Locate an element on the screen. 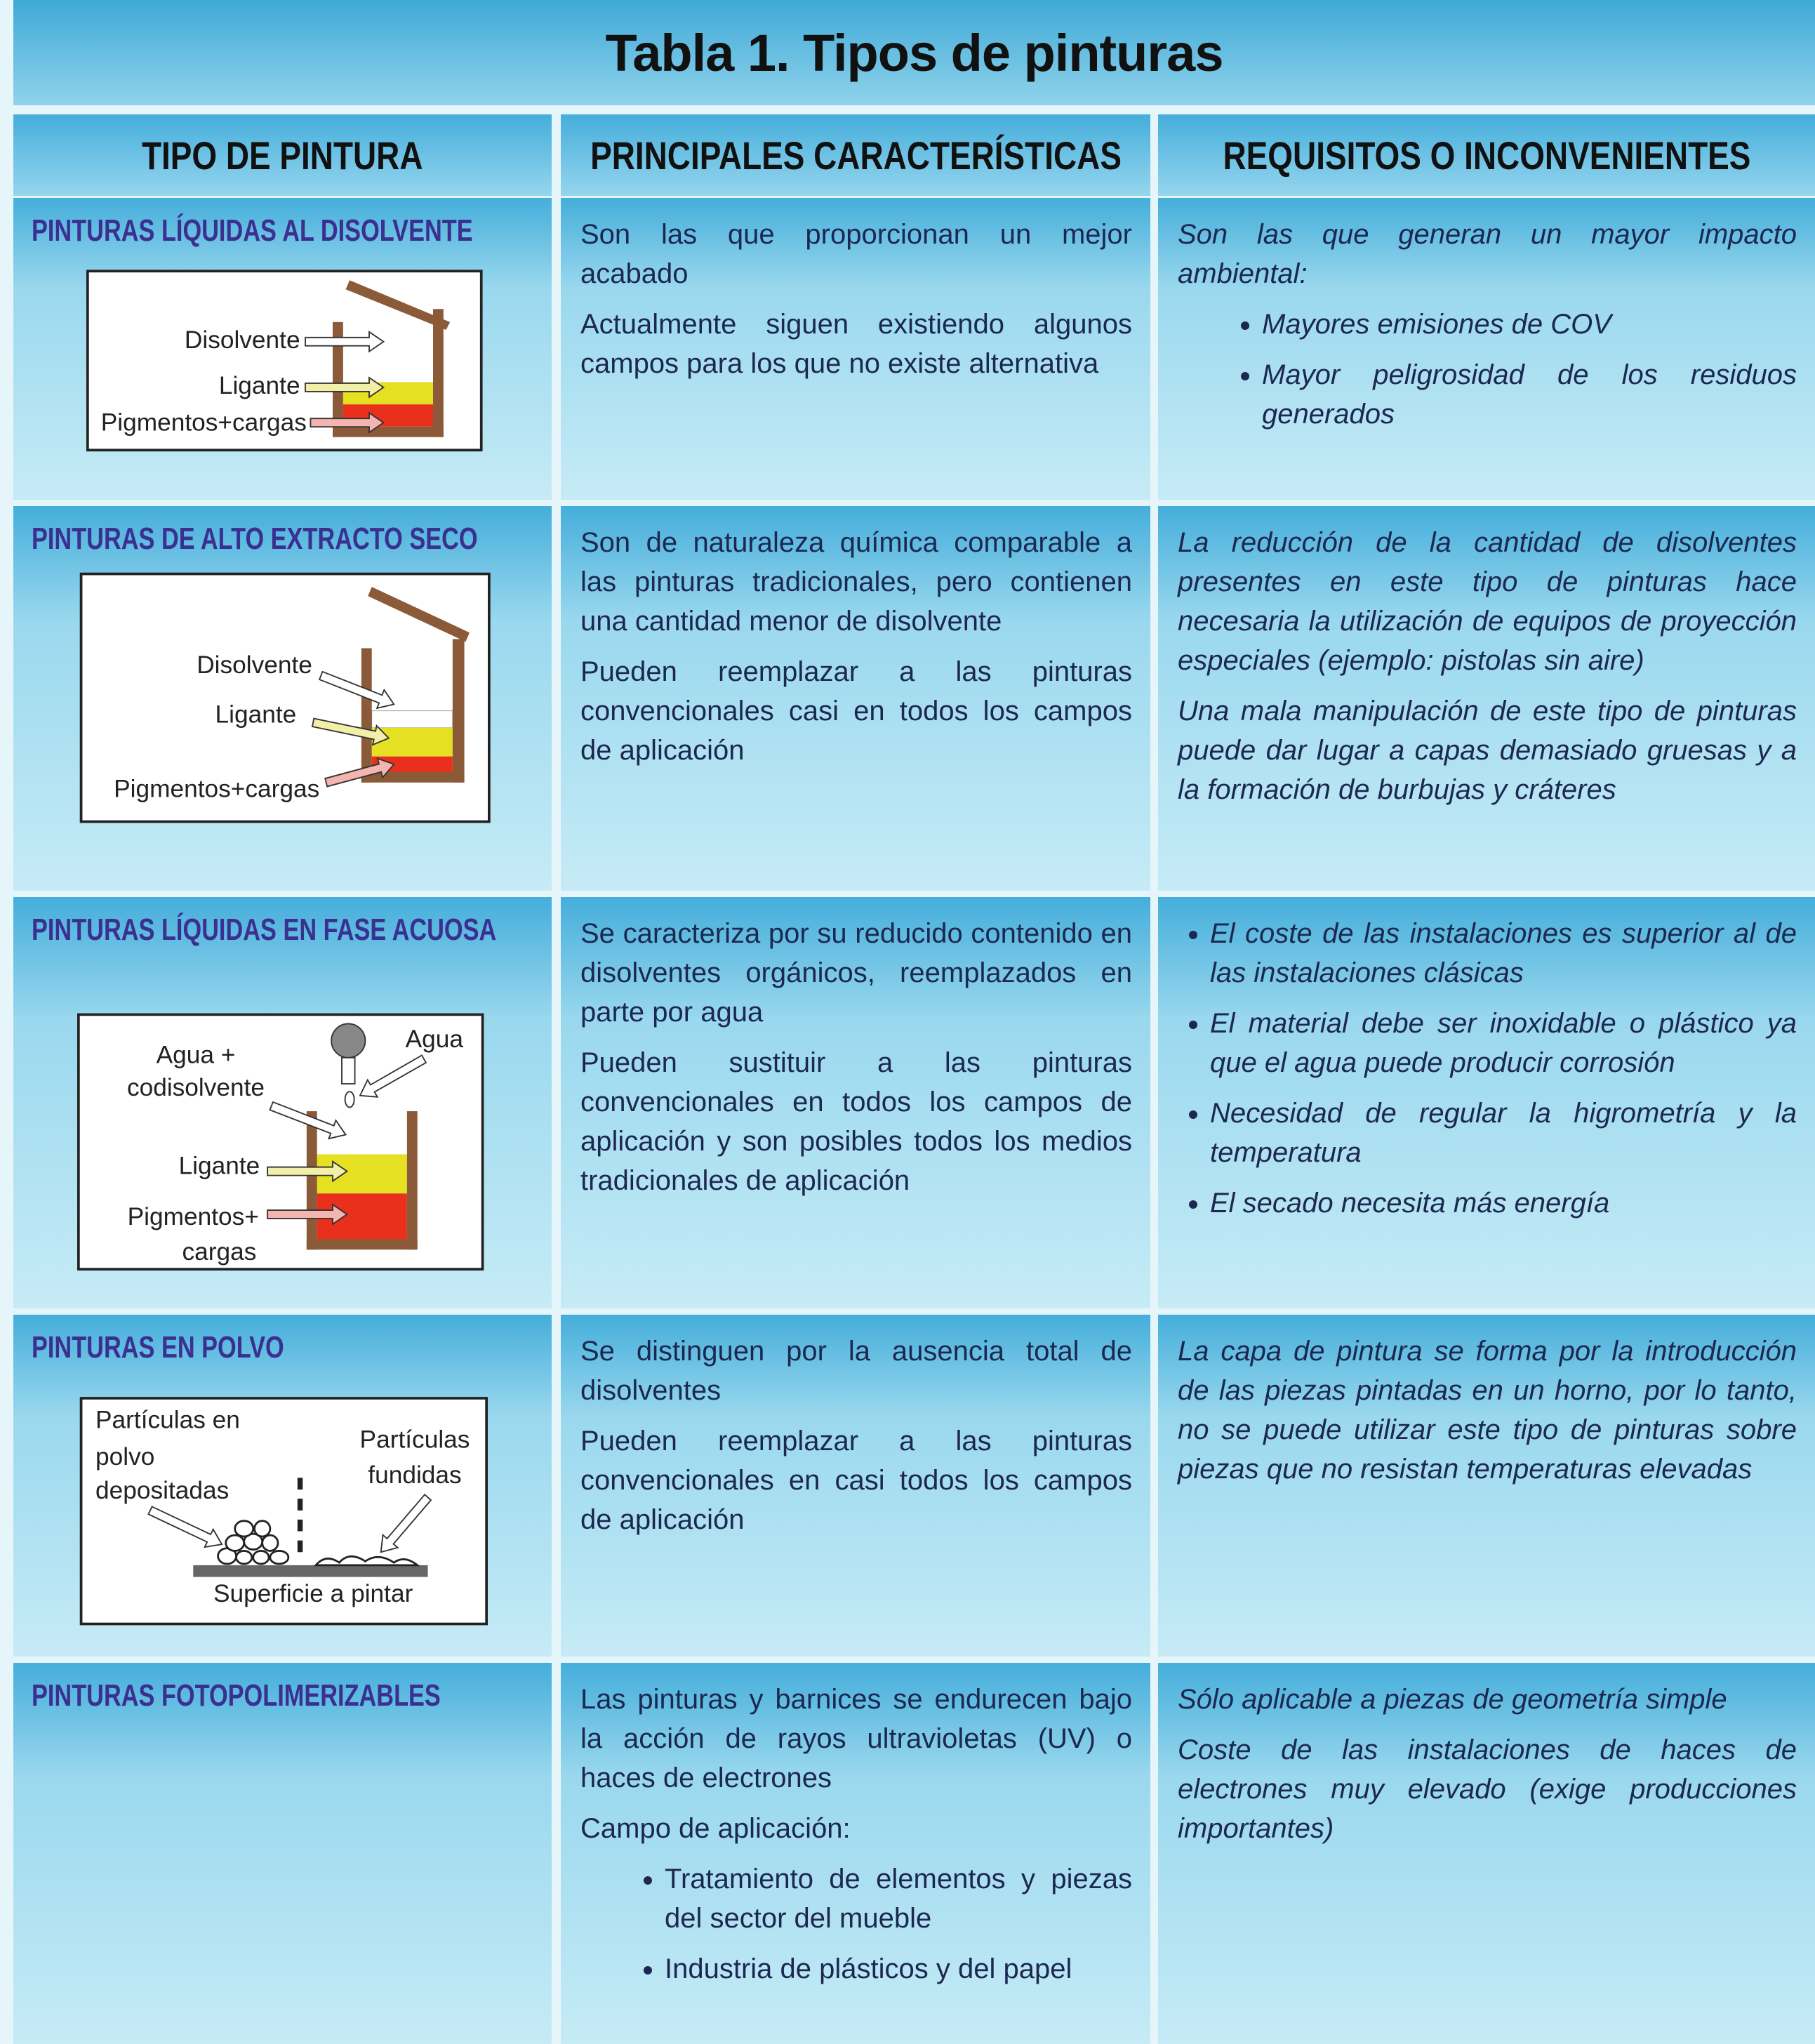 Image resolution: width=1815 pixels, height=2044 pixels. paint-type: PINTURAS LÍQUIDAS AL DISOLVENTE is located at coordinates (253, 230).